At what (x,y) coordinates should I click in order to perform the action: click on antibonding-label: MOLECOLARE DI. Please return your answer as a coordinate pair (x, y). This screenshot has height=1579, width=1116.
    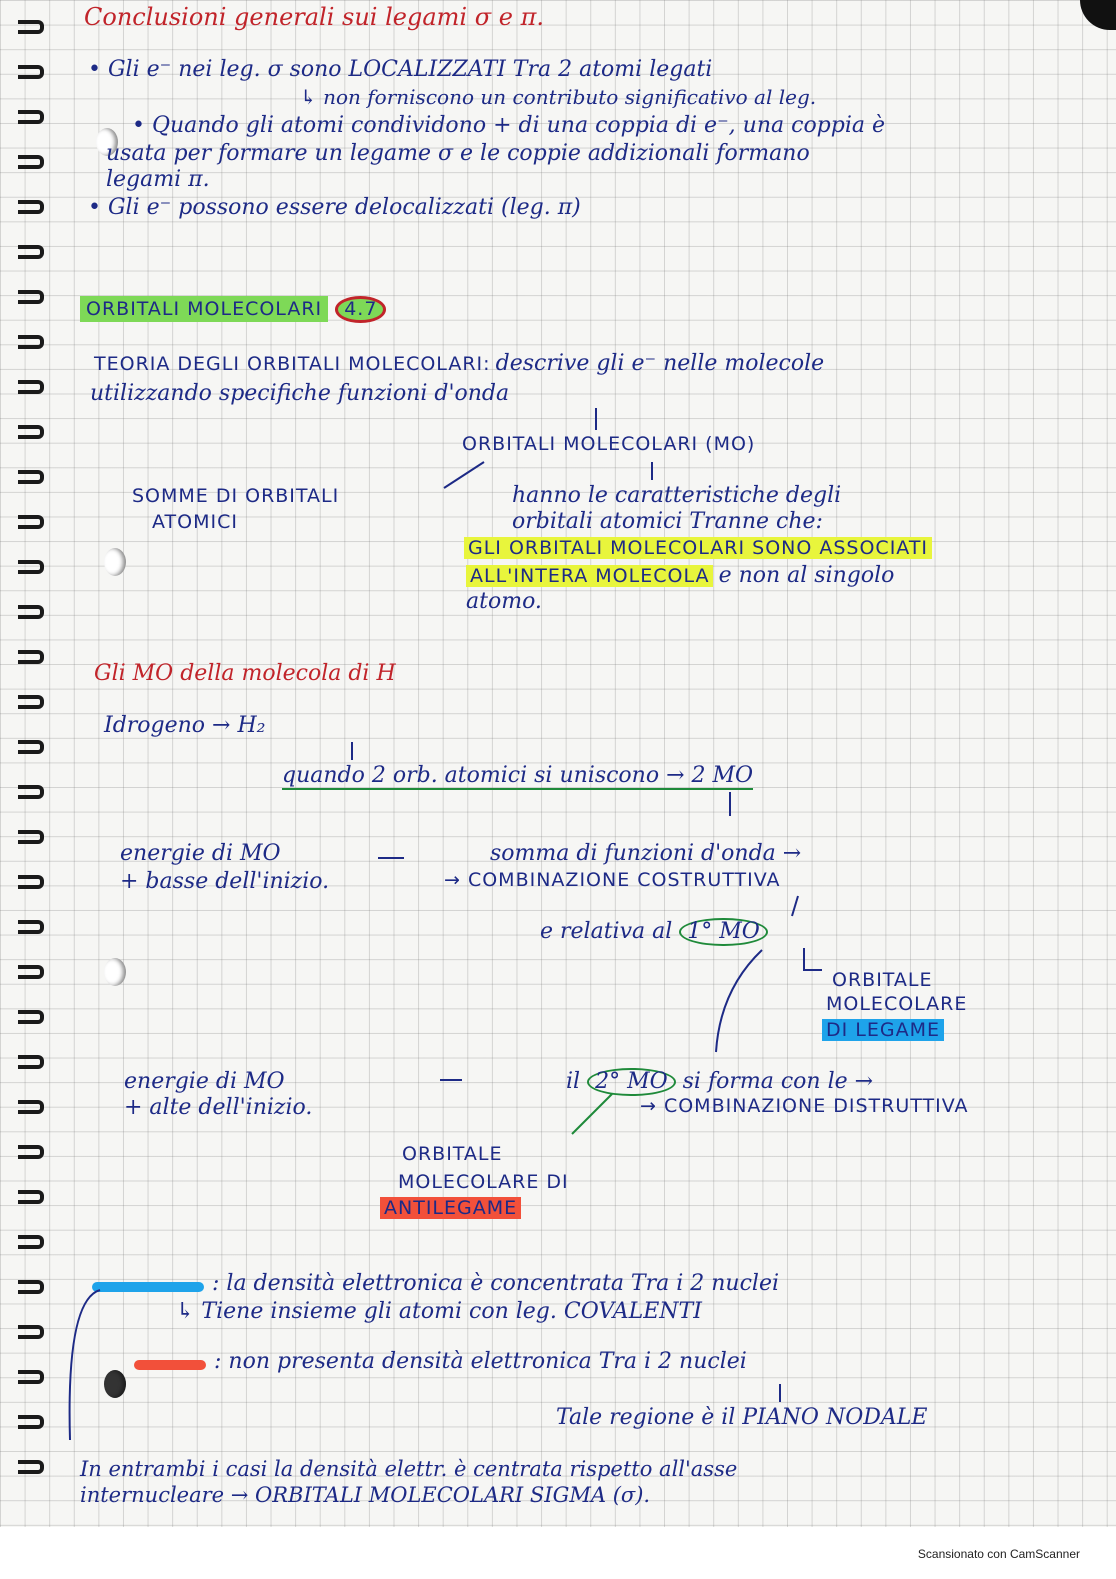
    Looking at the image, I should click on (483, 1182).